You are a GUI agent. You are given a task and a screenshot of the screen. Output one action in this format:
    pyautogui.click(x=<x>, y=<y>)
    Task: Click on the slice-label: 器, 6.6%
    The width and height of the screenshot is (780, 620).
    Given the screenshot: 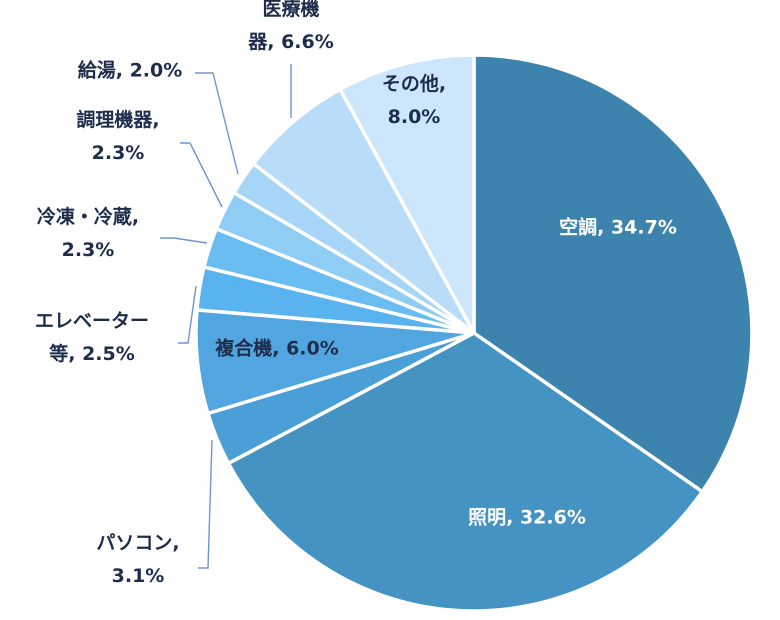 What is the action you would take?
    pyautogui.click(x=290, y=42)
    